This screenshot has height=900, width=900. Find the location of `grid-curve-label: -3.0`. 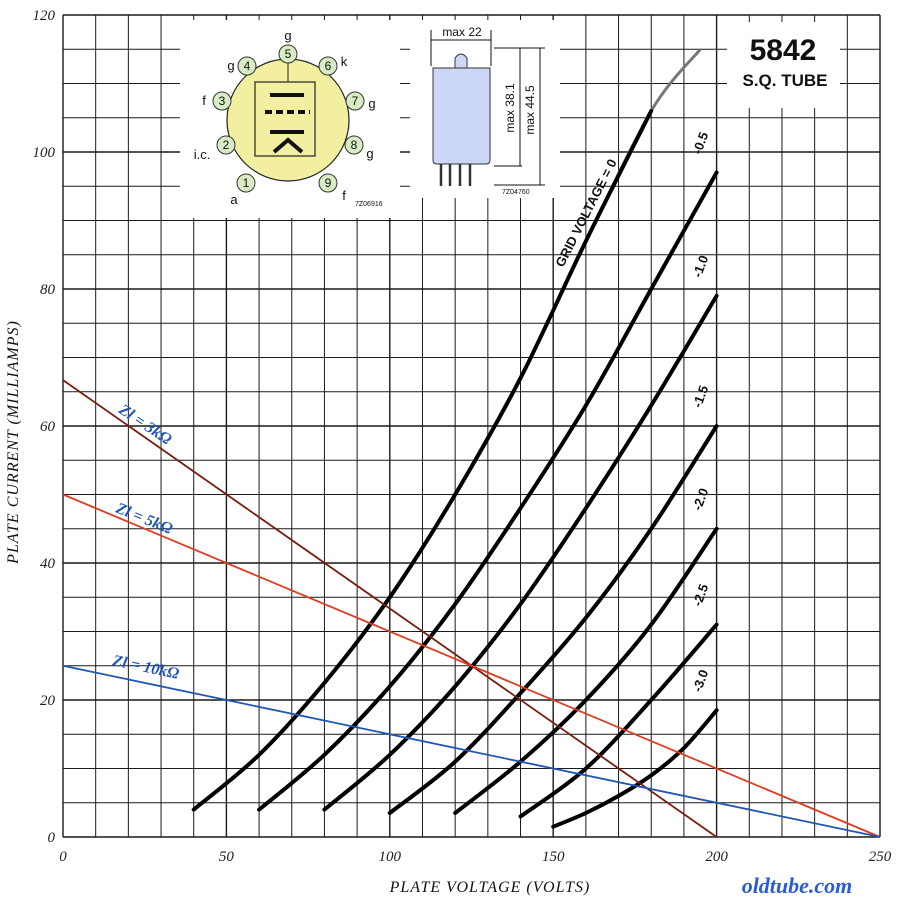

grid-curve-label: -3.0 is located at coordinates (700, 681).